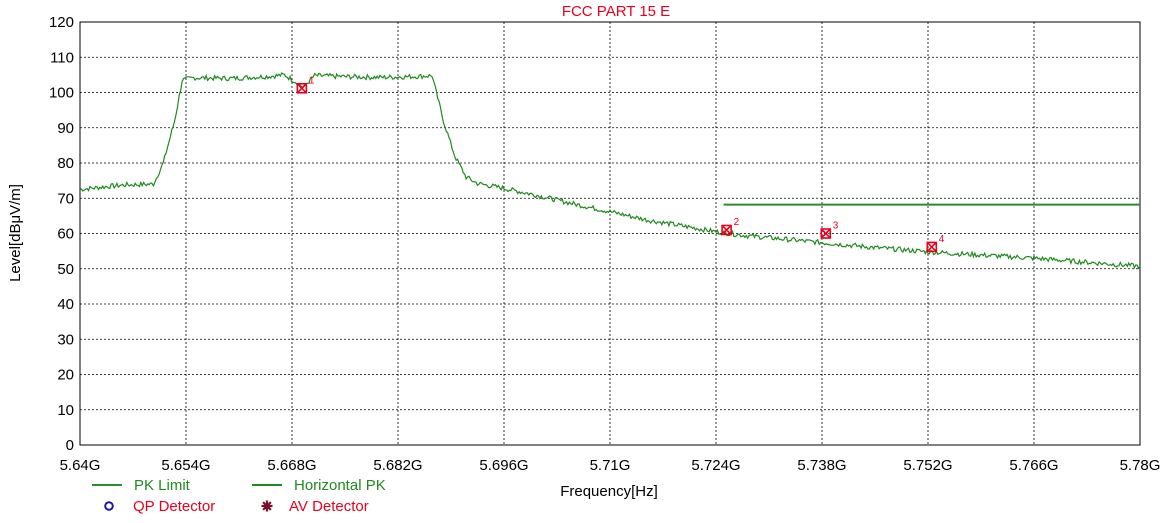  I want to click on x-tick-label: 5.71G, so click(610, 465).